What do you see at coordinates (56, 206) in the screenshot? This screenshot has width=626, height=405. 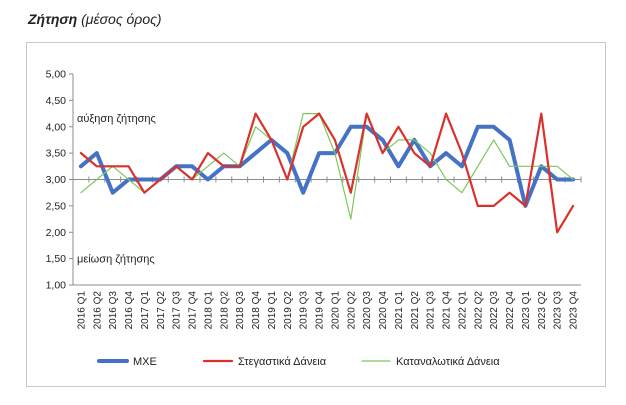 I see `y-tick-label: 2,50` at bounding box center [56, 206].